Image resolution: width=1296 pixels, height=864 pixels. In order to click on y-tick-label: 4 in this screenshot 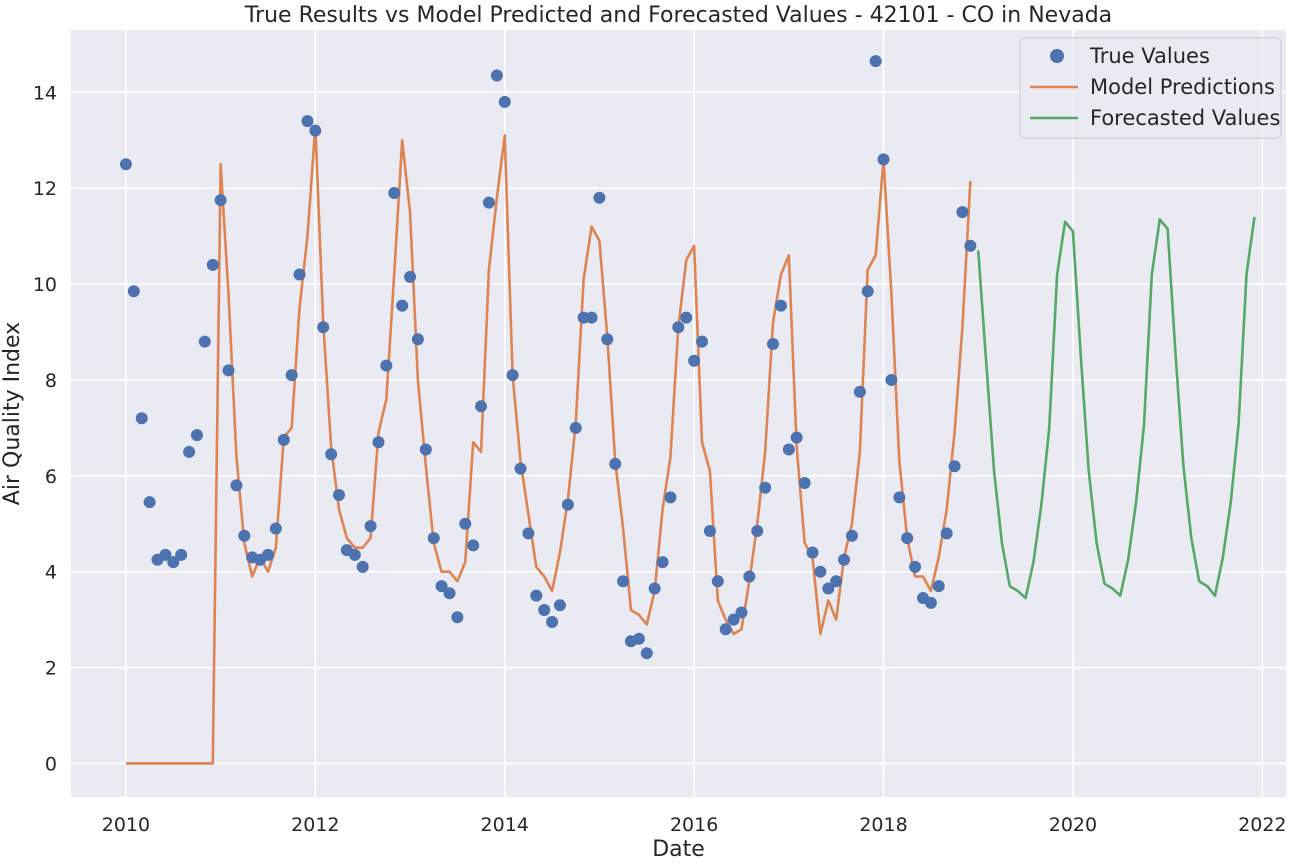, I will do `click(51, 573)`.